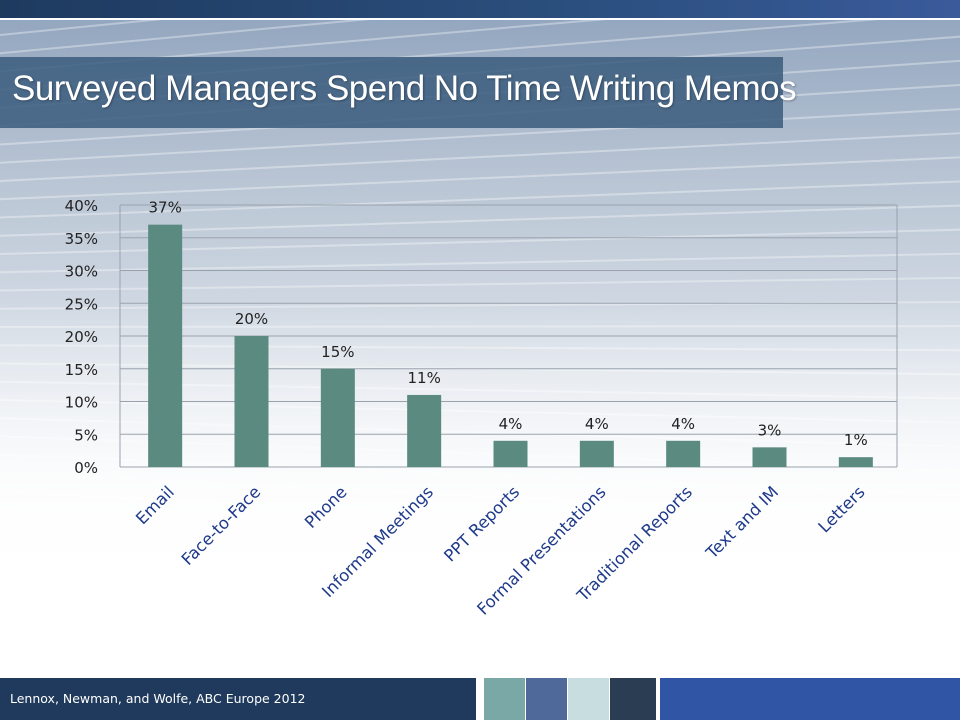  What do you see at coordinates (81, 206) in the screenshot?
I see `y-tick-label: 40%` at bounding box center [81, 206].